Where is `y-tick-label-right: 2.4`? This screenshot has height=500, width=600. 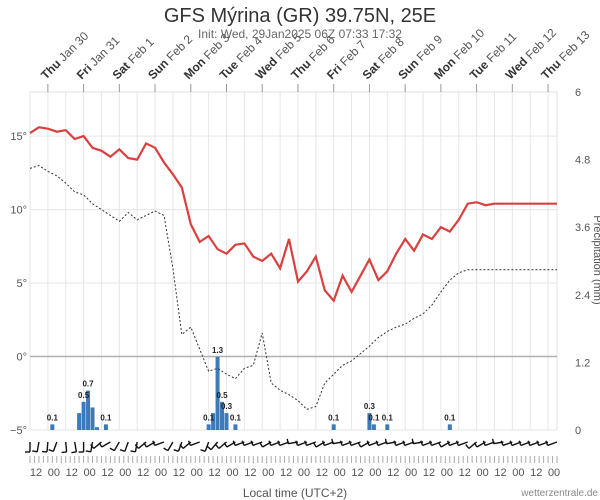 y-tick-label-right: 2.4 is located at coordinates (582, 296).